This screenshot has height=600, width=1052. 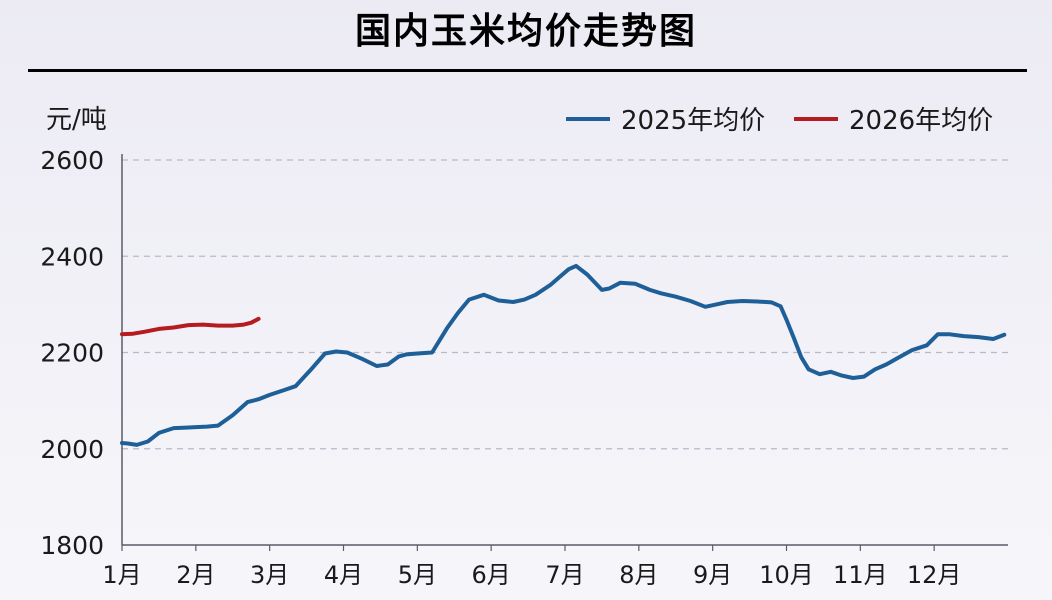 I want to click on y-tick-label: 1800, so click(x=72, y=545).